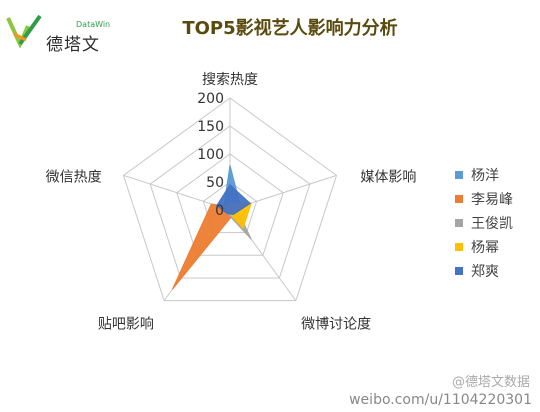  Describe the element at coordinates (210, 99) in the screenshot. I see `tick-label: 200` at that location.